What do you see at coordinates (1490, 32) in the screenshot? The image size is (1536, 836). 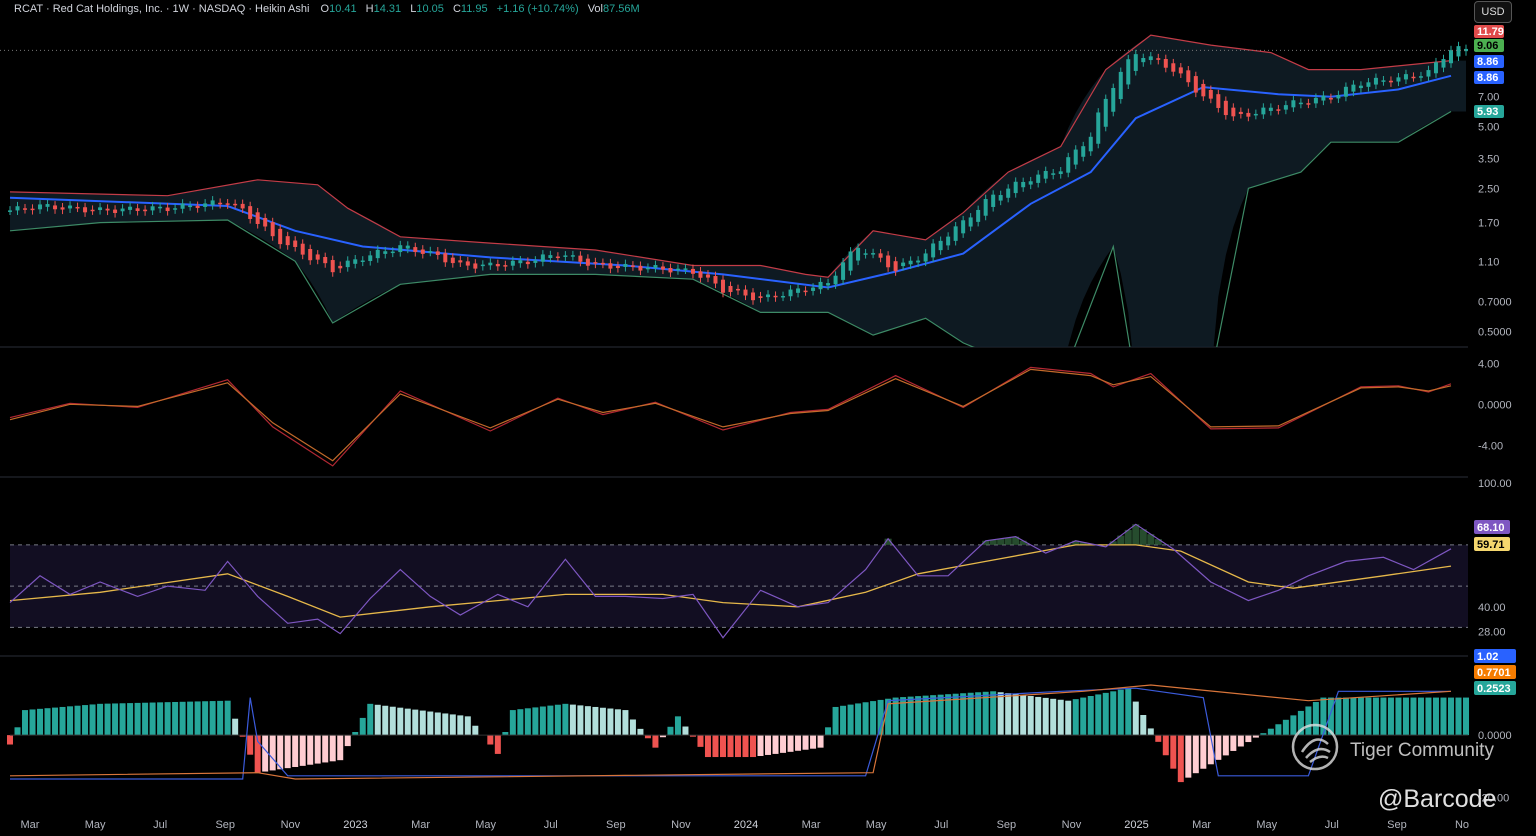 I see `price-badge-label: 11.79` at bounding box center [1490, 32].